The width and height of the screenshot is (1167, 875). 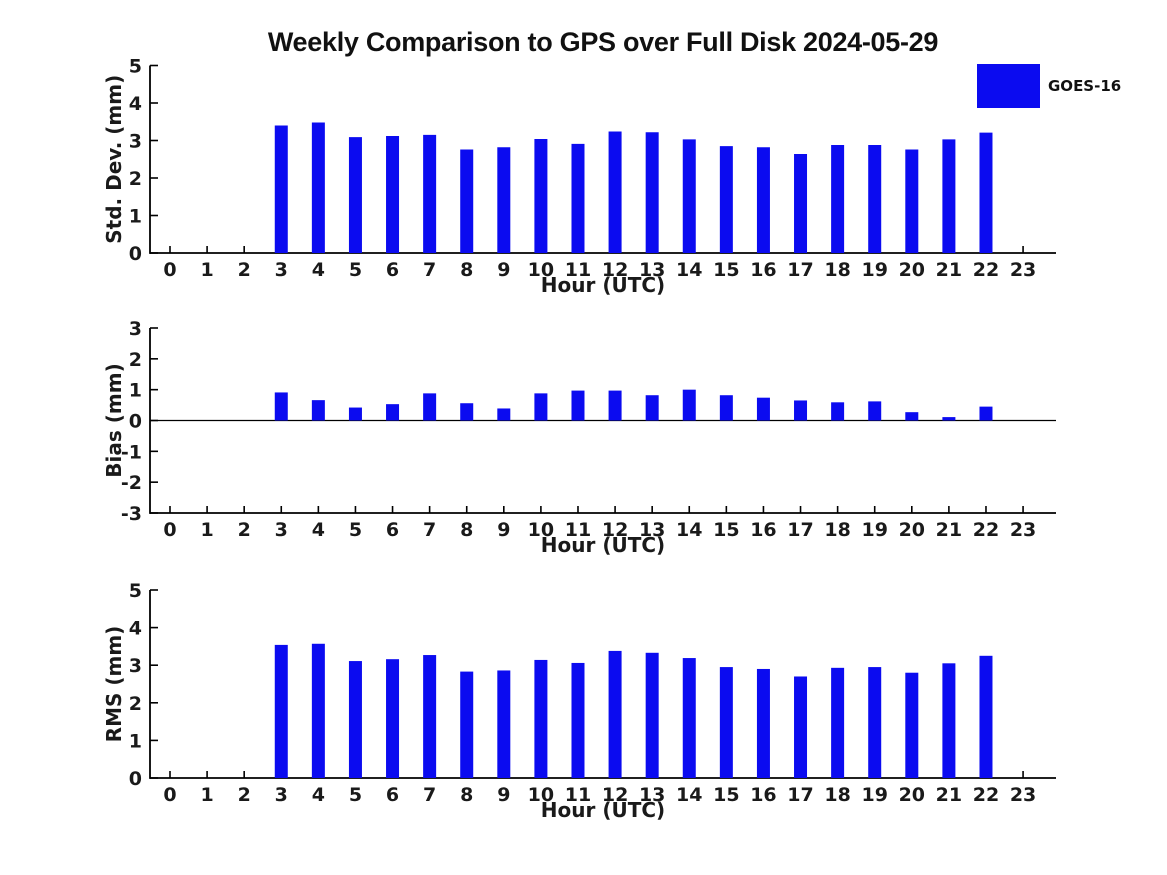 What do you see at coordinates (318, 410) in the screenshot?
I see `bar-bias-h4` at bounding box center [318, 410].